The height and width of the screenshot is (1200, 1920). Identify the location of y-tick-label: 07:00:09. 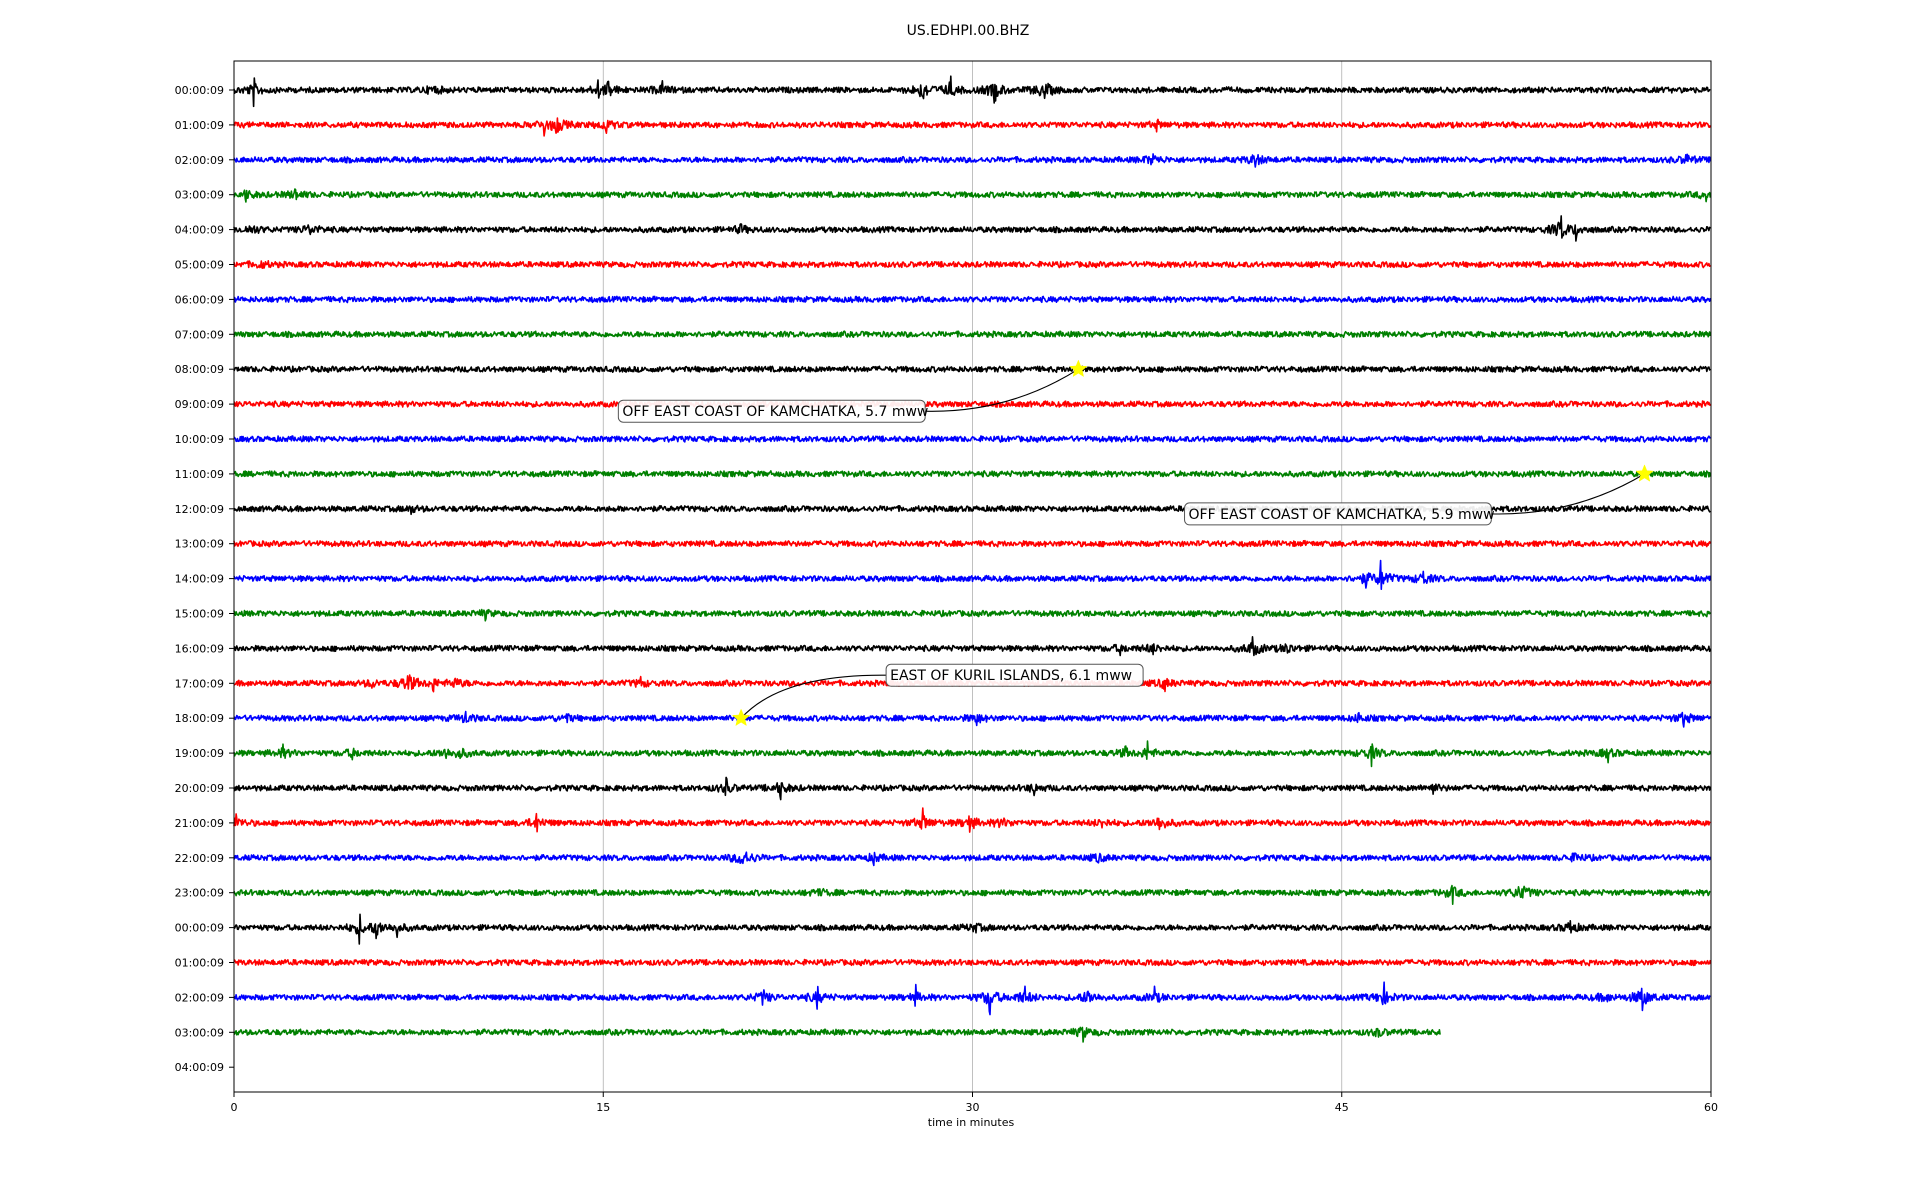
(199, 334).